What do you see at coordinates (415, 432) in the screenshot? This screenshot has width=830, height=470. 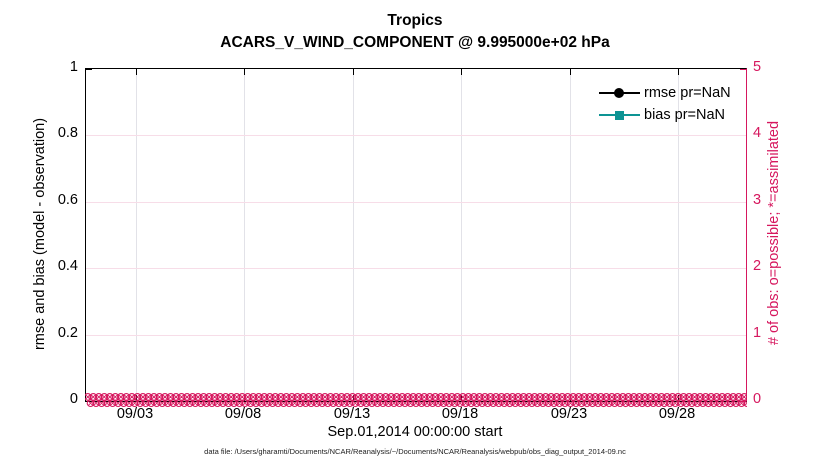 I see `x-axis-label: Sep.01,2014 00:00:00 start` at bounding box center [415, 432].